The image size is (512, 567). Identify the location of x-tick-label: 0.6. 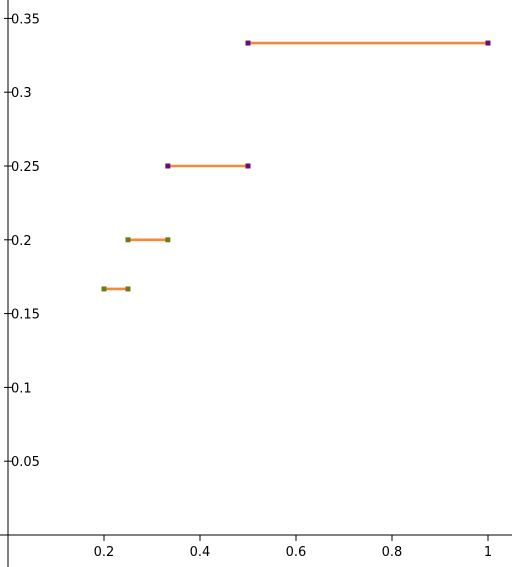
(296, 552).